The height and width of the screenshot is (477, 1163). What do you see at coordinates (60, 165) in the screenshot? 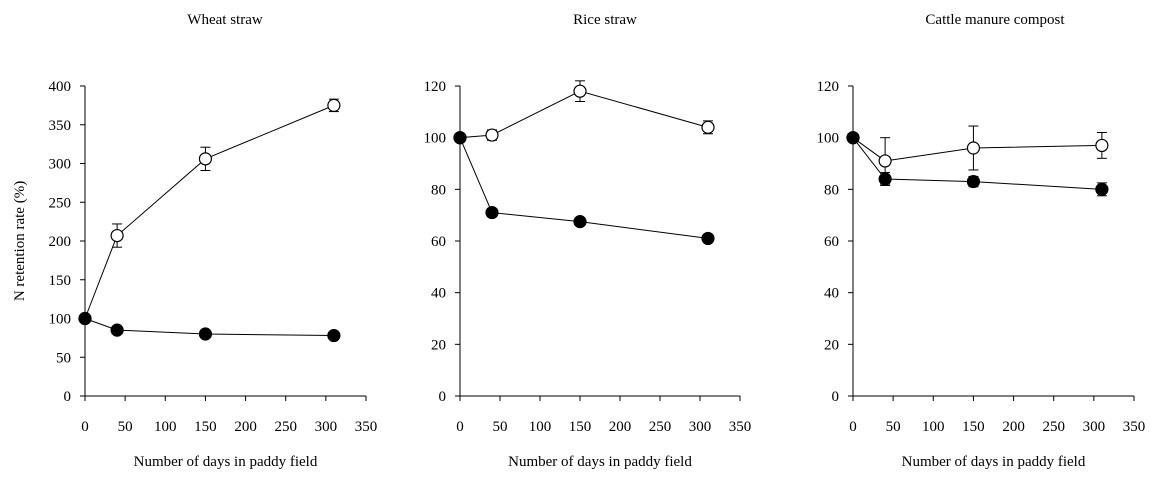
I see `y-tick-label: 300` at bounding box center [60, 165].